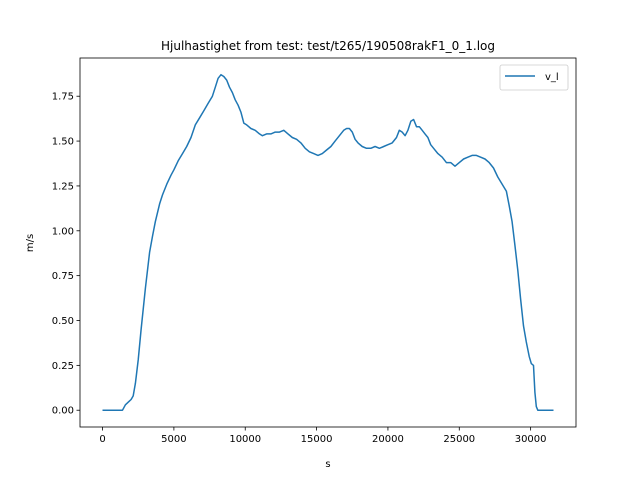  What do you see at coordinates (63, 97) in the screenshot?
I see `y-tick-label: 1.75` at bounding box center [63, 97].